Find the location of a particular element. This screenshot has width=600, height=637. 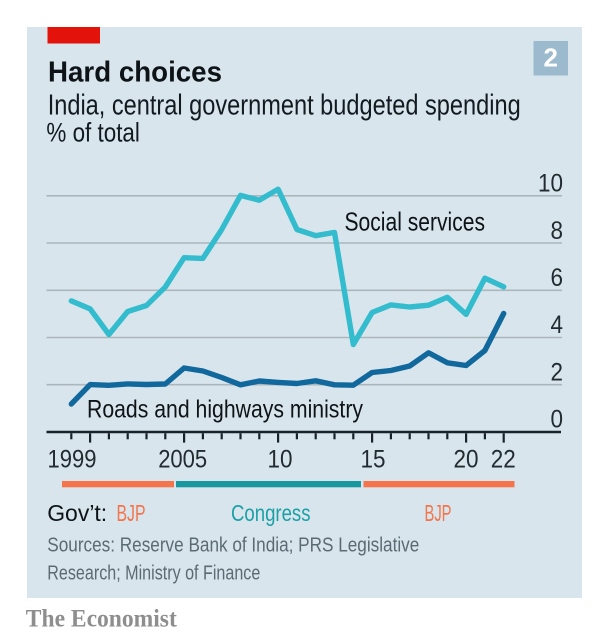

svg-text: Research; Ministry of Finance is located at coordinates (153, 574).